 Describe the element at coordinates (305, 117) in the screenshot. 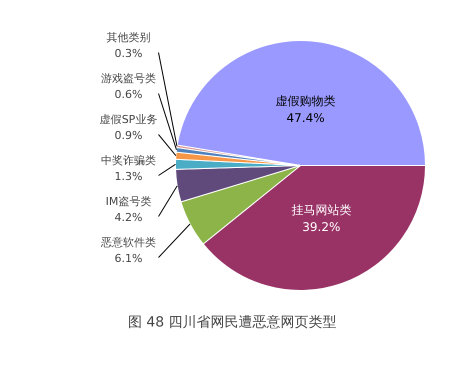

I see `data-label: 47.4%` at that location.